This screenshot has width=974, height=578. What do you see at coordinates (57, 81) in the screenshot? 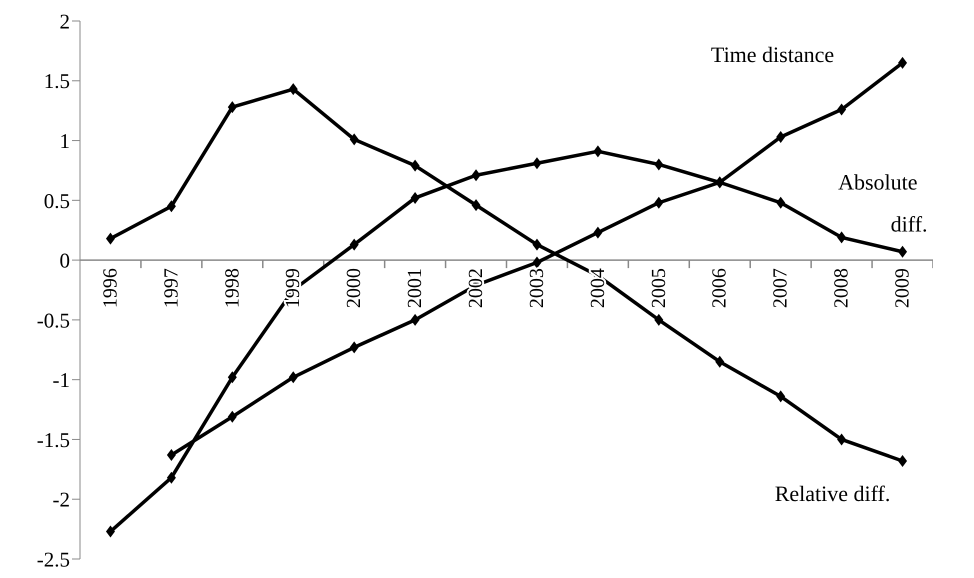
I see `y-tick-label: 1.5` at bounding box center [57, 81].